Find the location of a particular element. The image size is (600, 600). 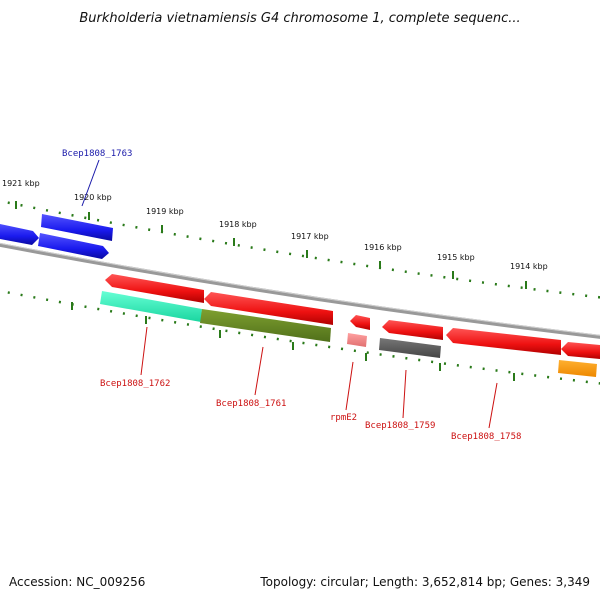

label-bcep1808-1762: Bcep1808_1762 is located at coordinates (135, 384).